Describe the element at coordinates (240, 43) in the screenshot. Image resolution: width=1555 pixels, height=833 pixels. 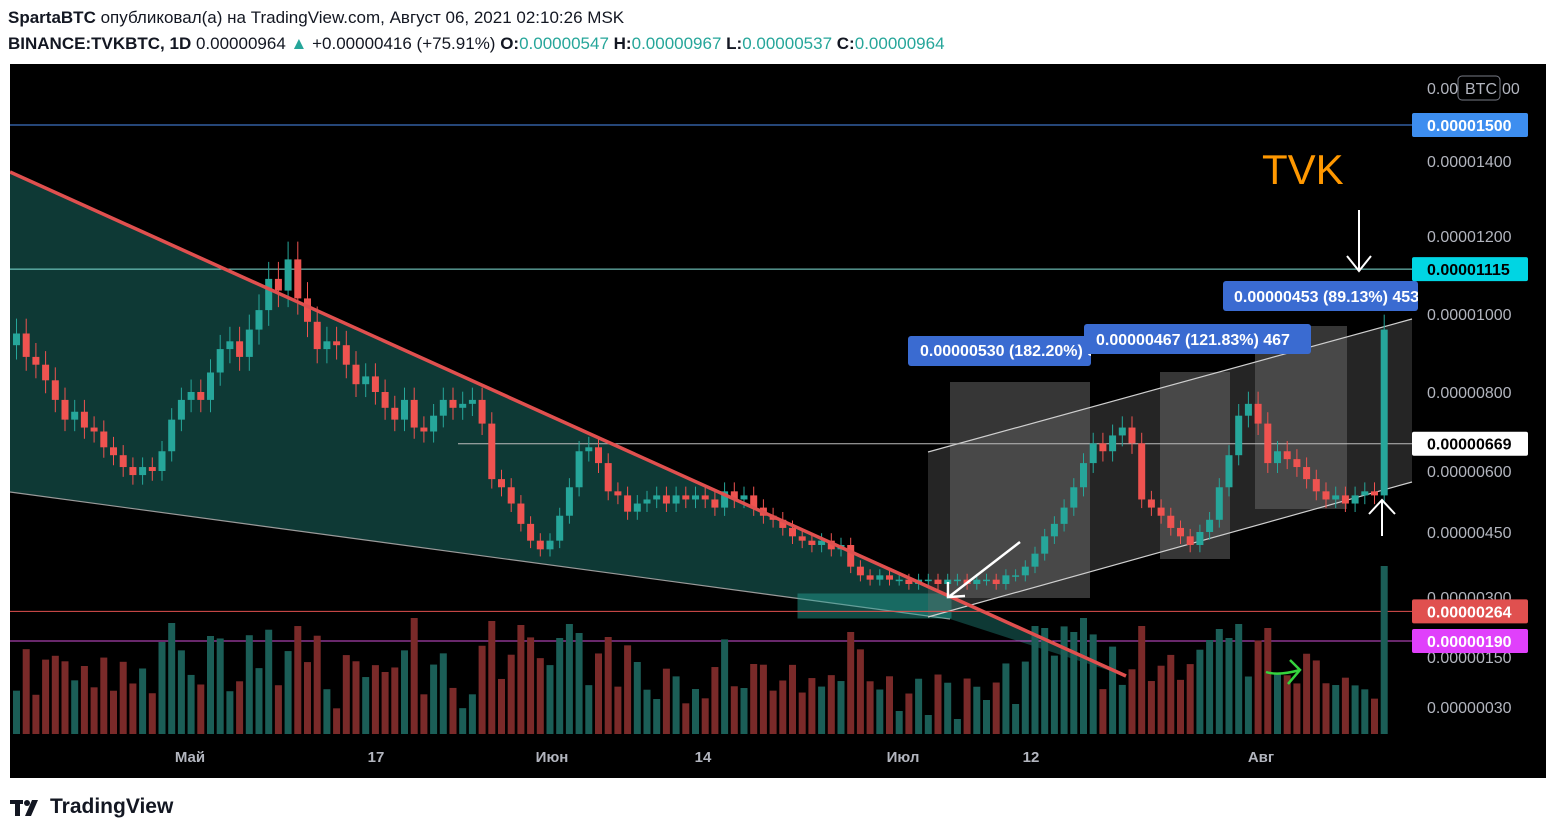
I see `last-price: 0.00000964` at that location.